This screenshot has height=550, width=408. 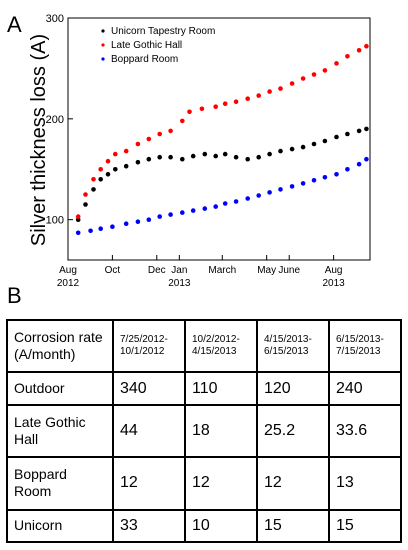 I want to click on x-tick-label: June, so click(x=289, y=270).